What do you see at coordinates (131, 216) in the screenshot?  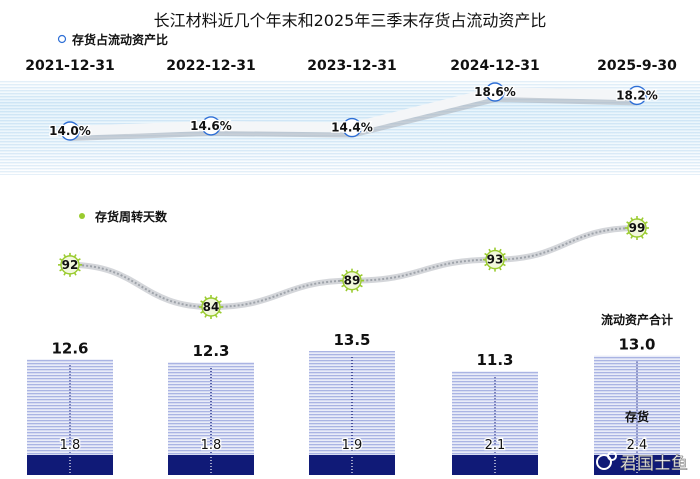 I see `days-legend-label: 存货周转天数` at bounding box center [131, 216].